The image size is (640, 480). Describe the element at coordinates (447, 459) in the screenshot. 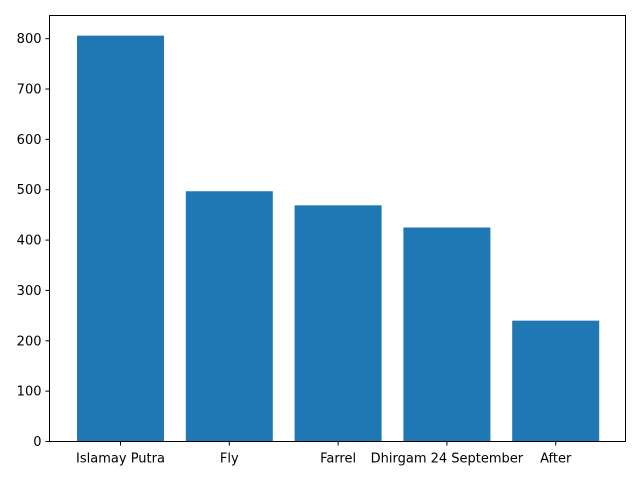

I see `x-tick-label-3: Dhirgam 24 September` at that location.